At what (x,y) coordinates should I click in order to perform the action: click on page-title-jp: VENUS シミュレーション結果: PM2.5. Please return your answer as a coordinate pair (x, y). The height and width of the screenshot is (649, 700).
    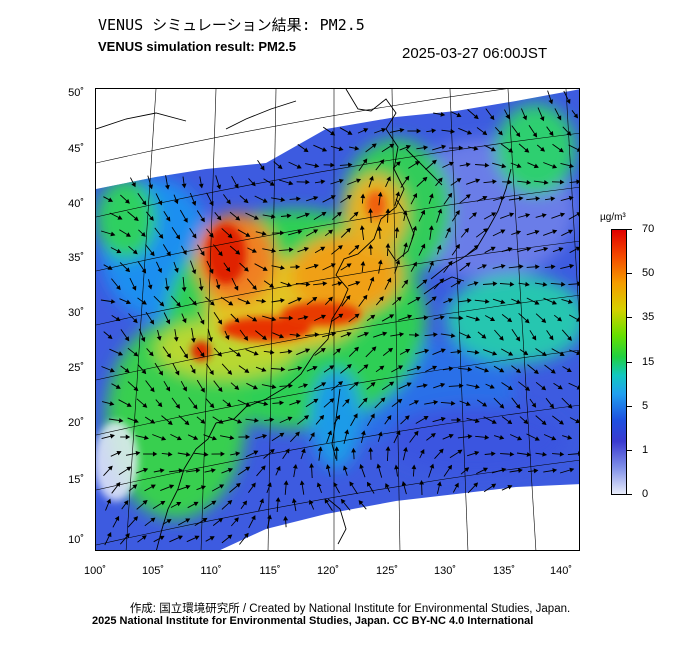
    Looking at the image, I should click on (231, 25).